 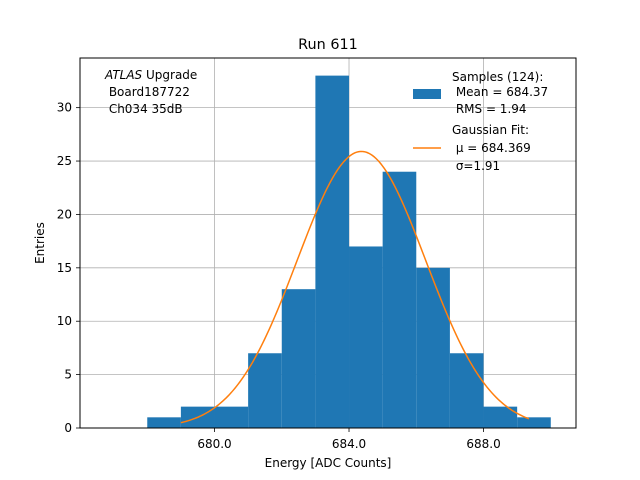 What do you see at coordinates (490, 130) in the screenshot?
I see `legend-fit-label: Gaussian Fit:` at bounding box center [490, 130].